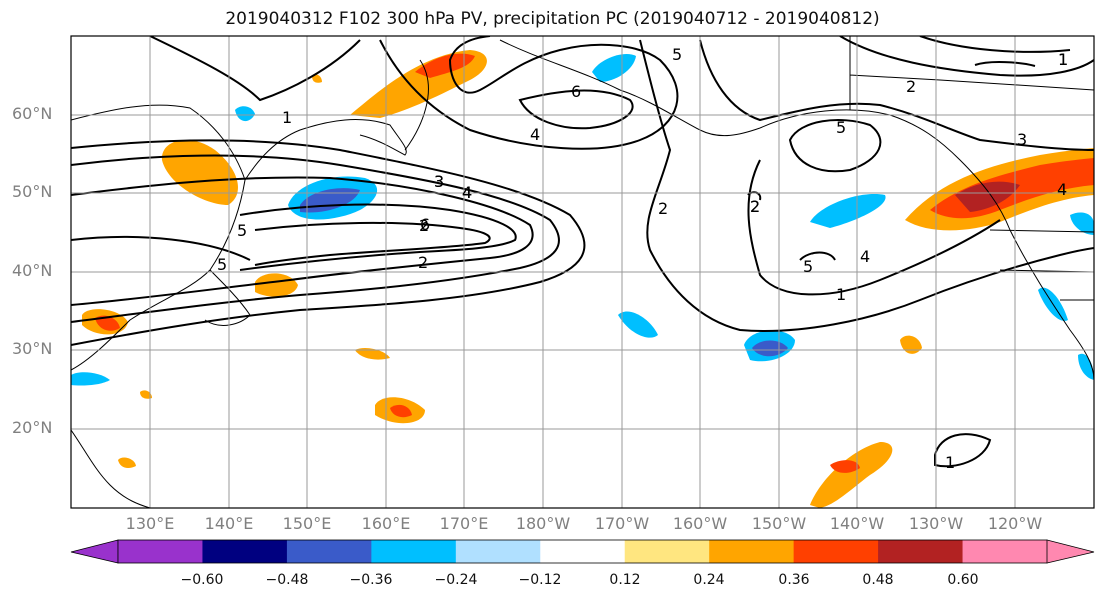 The height and width of the screenshot is (601, 1105). What do you see at coordinates (32, 191) in the screenshot?
I see `lat-label: 50°N` at bounding box center [32, 191].